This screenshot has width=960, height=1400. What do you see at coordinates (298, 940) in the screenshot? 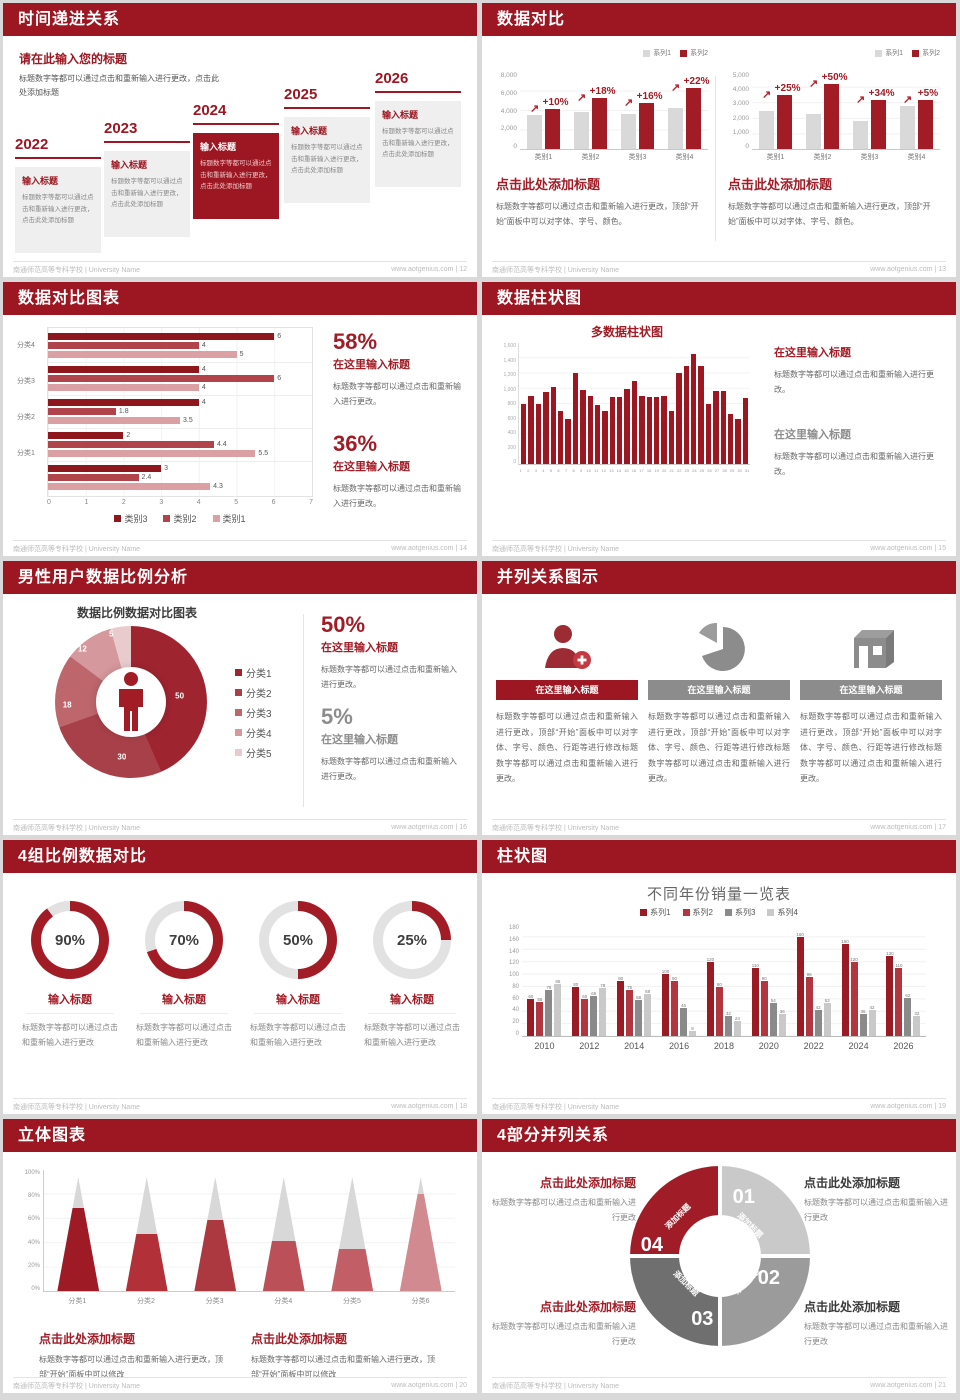
I see `ring-percent: 50%` at bounding box center [298, 940].